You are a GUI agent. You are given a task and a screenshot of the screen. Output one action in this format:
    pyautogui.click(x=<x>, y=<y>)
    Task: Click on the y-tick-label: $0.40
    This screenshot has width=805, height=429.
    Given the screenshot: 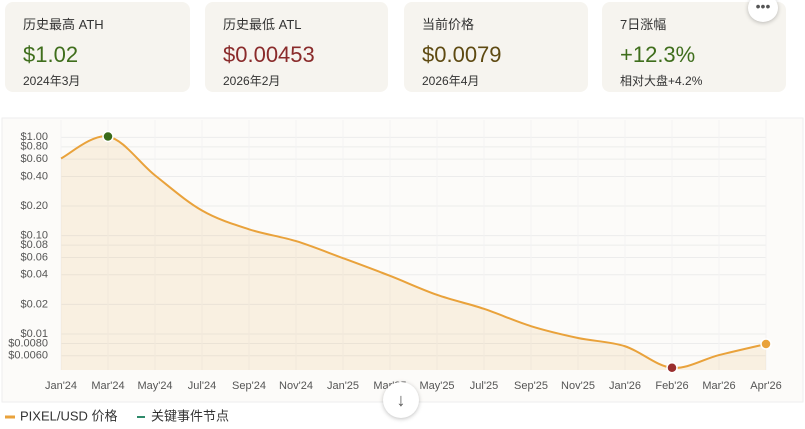 What is the action you would take?
    pyautogui.click(x=34, y=176)
    